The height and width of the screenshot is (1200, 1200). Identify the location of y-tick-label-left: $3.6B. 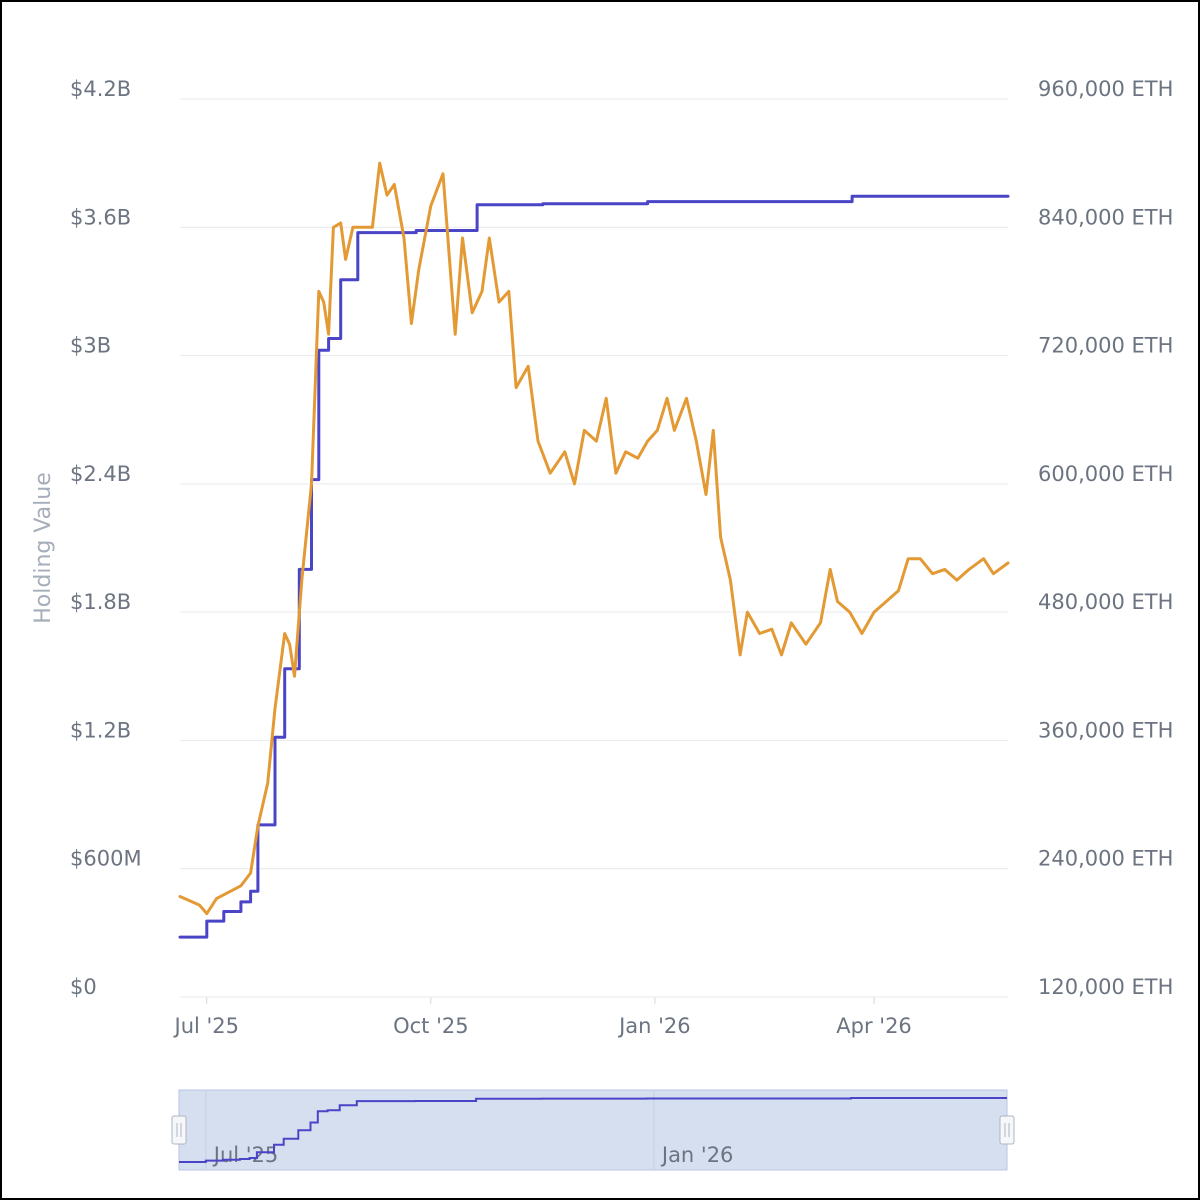
(100, 217).